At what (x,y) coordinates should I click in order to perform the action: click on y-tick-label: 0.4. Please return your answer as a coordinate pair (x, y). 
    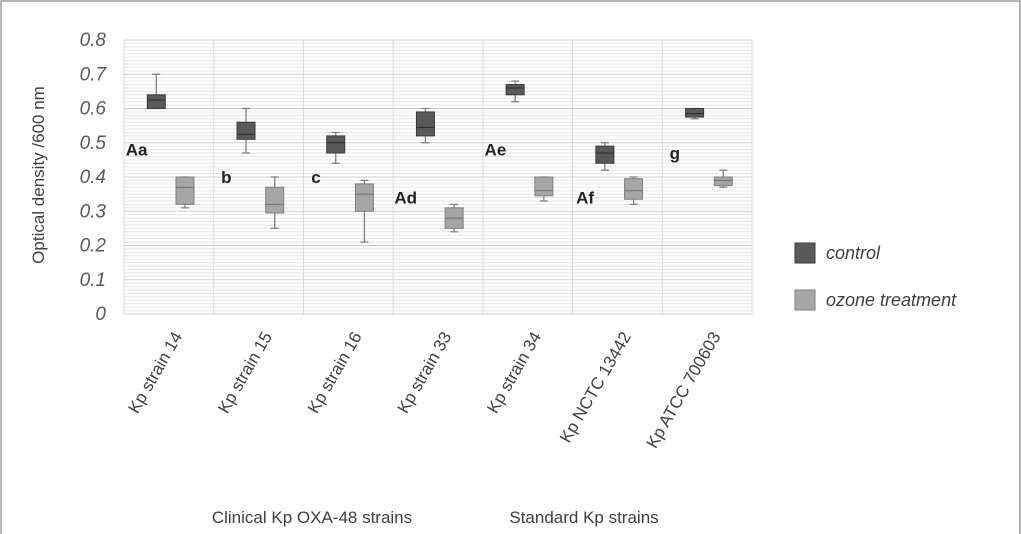
    Looking at the image, I should click on (93, 177).